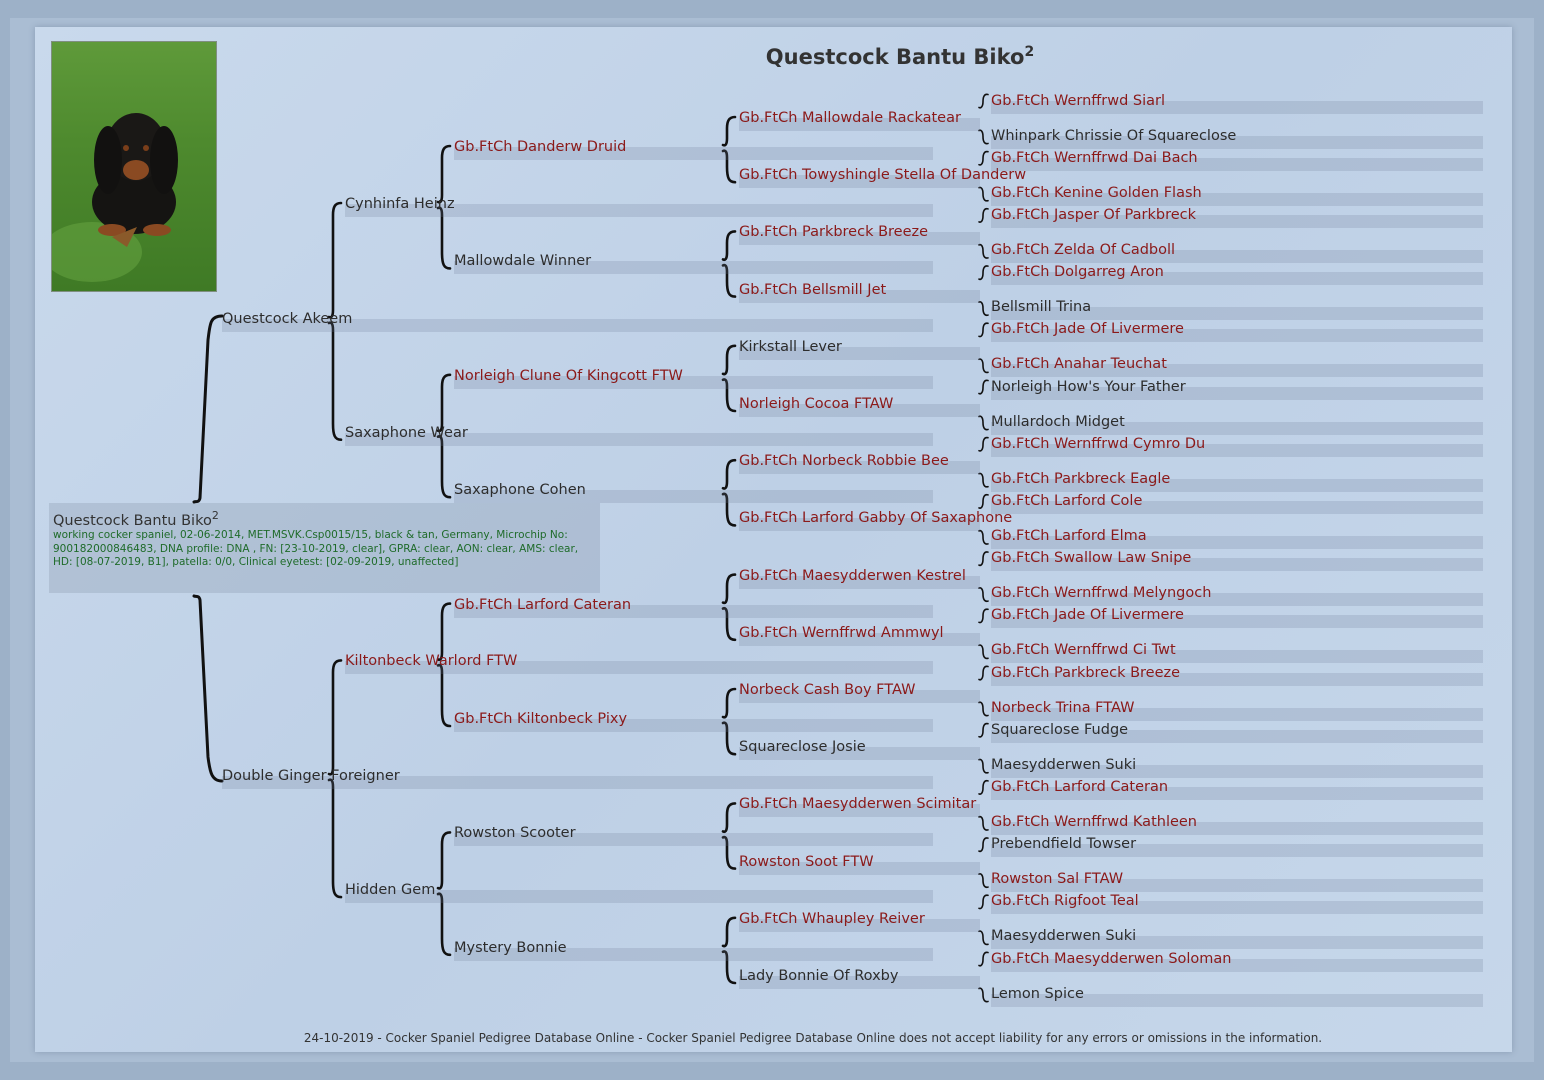 The image size is (1544, 1080). Describe the element at coordinates (1094, 157) in the screenshot. I see `pedigree-dog-gen5: Gb.FtCh Wernffrwd Dai Bach` at that location.